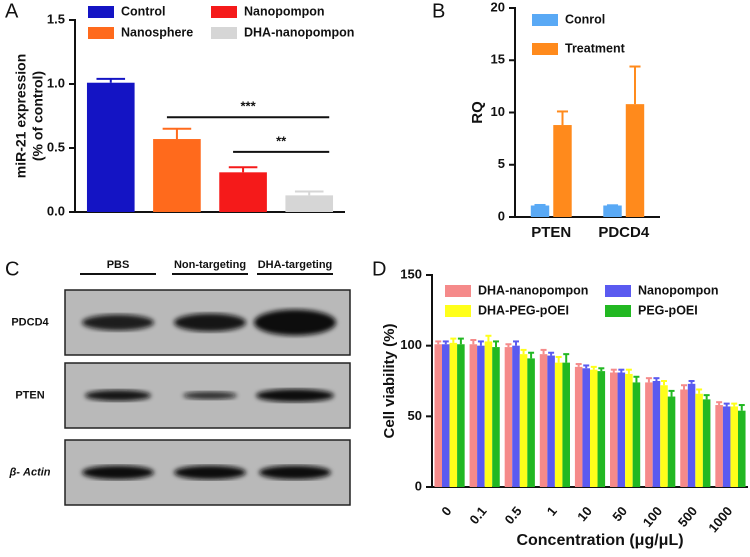 This screenshot has width=750, height=557. What do you see at coordinates (513, 514) in the screenshot?
I see `x-tick-label: 0.5` at bounding box center [513, 514].